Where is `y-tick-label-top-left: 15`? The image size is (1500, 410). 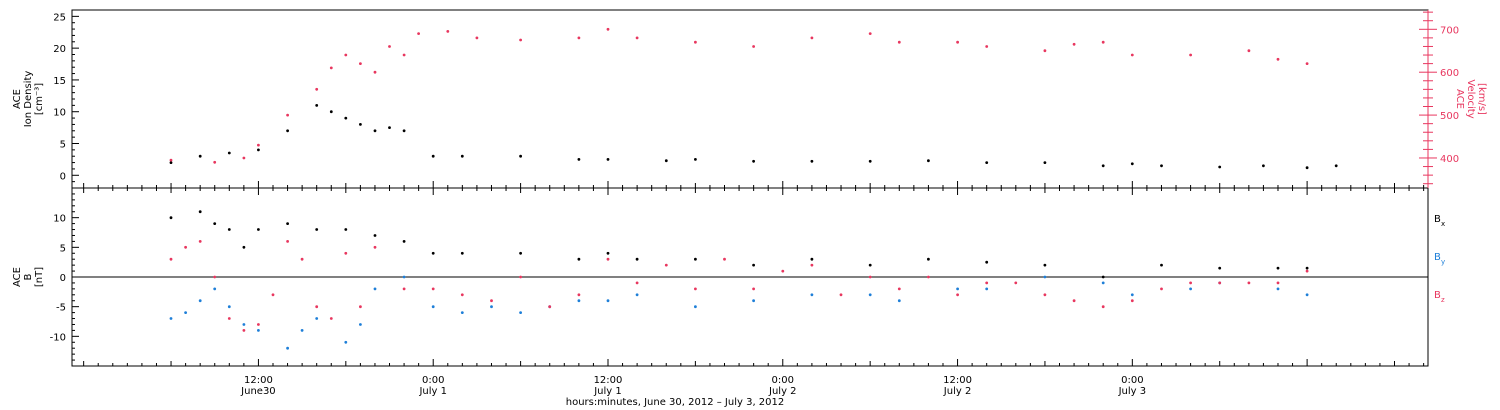
y-tick-label-top-left: 15 is located at coordinates (59, 81).